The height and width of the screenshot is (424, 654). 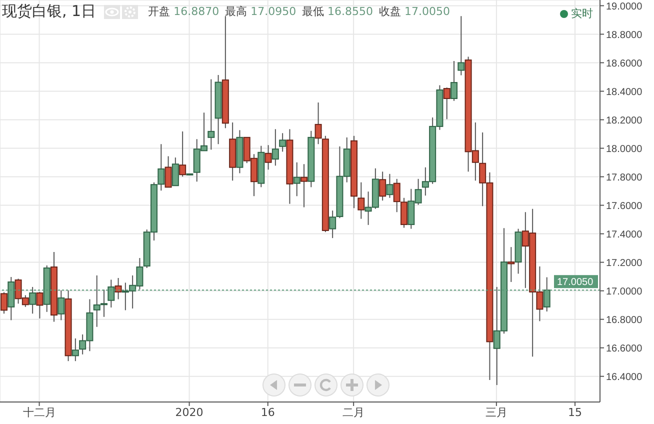 I want to click on chart-title: 现货白银, 1日, so click(x=49, y=11).